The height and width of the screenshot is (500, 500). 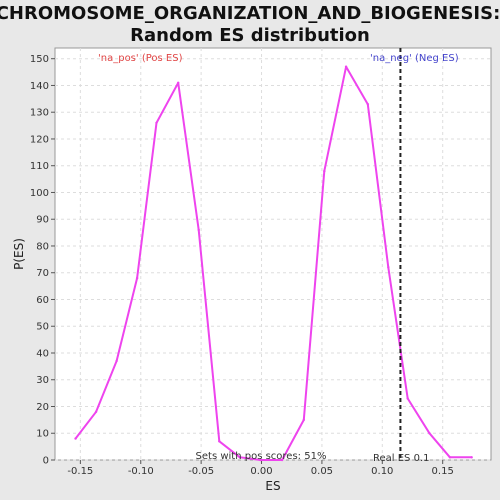 I want to click on sets-with-pos-scores: Sets with pos scores: 51%, so click(x=261, y=456).